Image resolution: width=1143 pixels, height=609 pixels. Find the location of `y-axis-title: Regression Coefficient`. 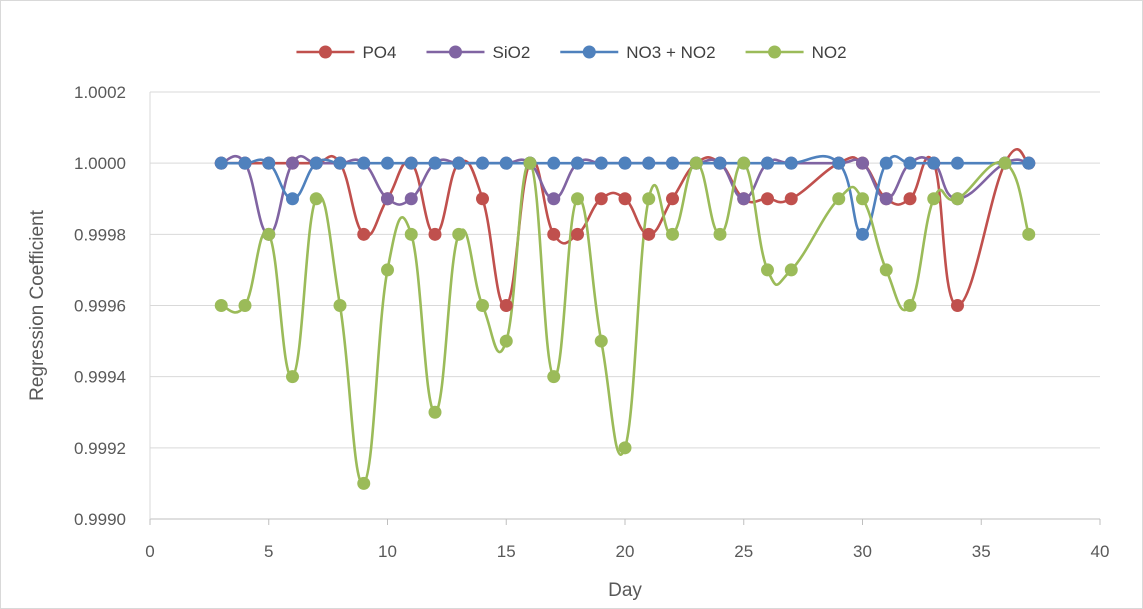

y-axis-title: Regression Coefficient is located at coordinates (37, 305).